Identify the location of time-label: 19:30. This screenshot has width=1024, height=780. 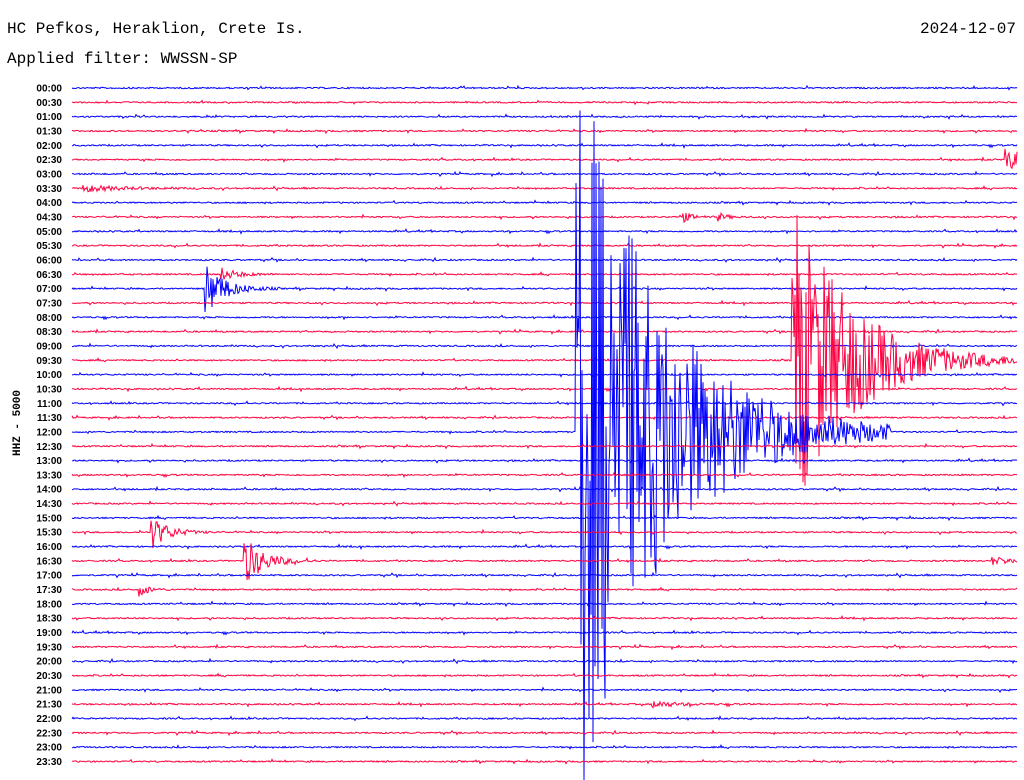
(49, 647).